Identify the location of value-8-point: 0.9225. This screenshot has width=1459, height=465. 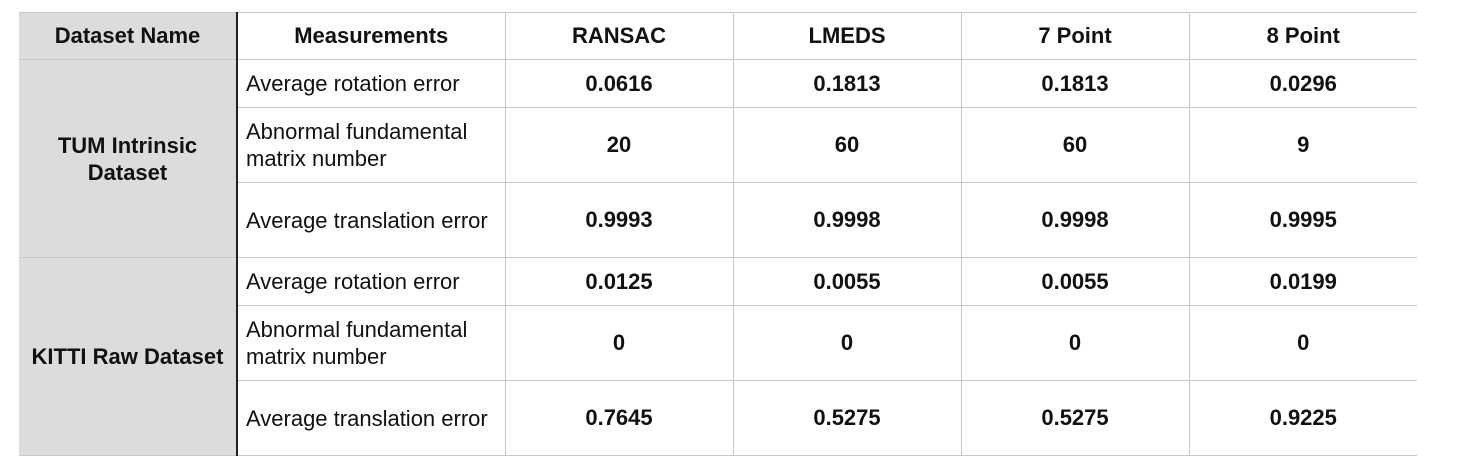
(1302, 418).